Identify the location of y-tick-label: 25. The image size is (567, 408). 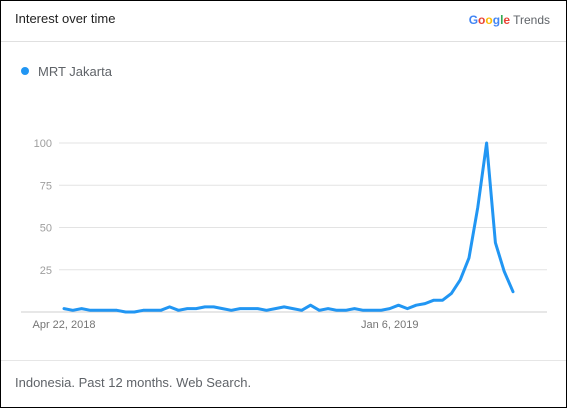
(46, 271).